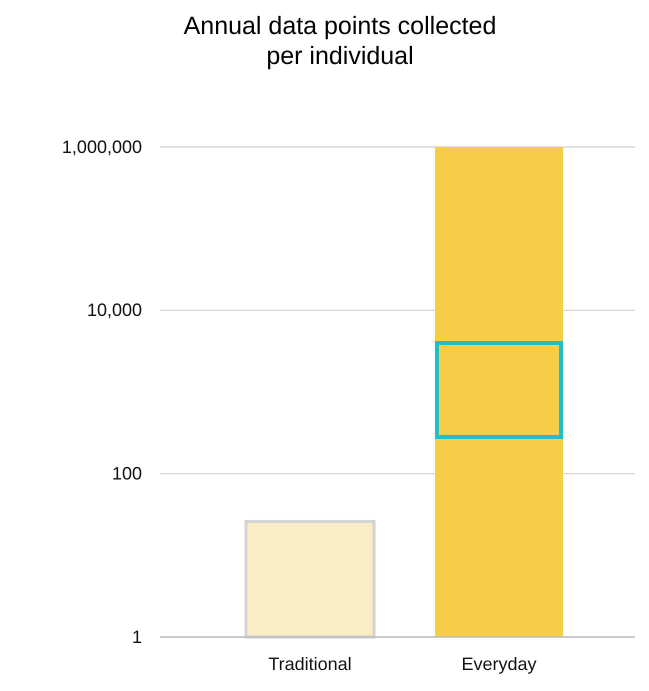 Image resolution: width=649 pixels, height=691 pixels. I want to click on chart-title: Annual data points collected per individual, so click(340, 41).